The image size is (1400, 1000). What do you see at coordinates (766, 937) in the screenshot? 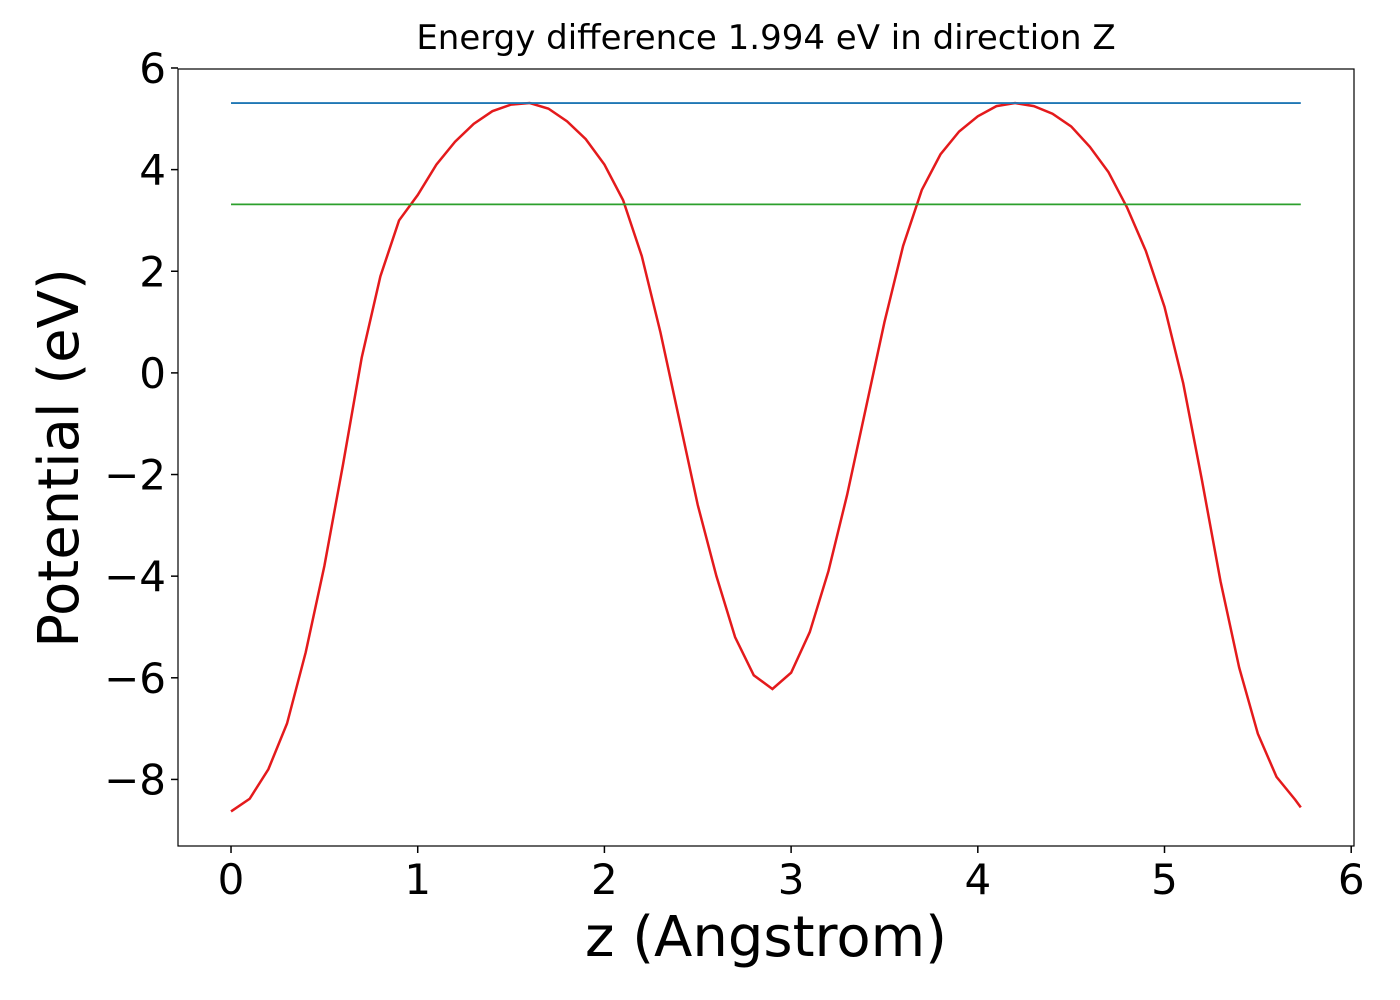
I see `x-axis-label: z (Angstrom)` at bounding box center [766, 937].